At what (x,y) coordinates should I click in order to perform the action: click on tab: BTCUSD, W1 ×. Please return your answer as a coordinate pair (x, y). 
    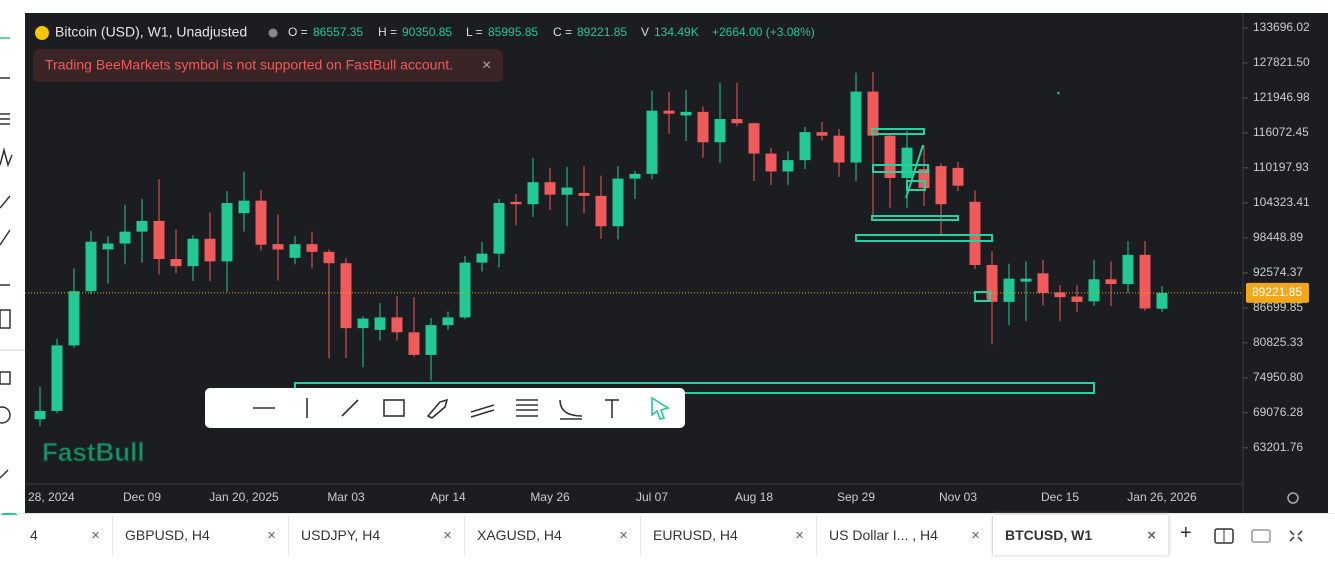
    Looking at the image, I should click on (1081, 535).